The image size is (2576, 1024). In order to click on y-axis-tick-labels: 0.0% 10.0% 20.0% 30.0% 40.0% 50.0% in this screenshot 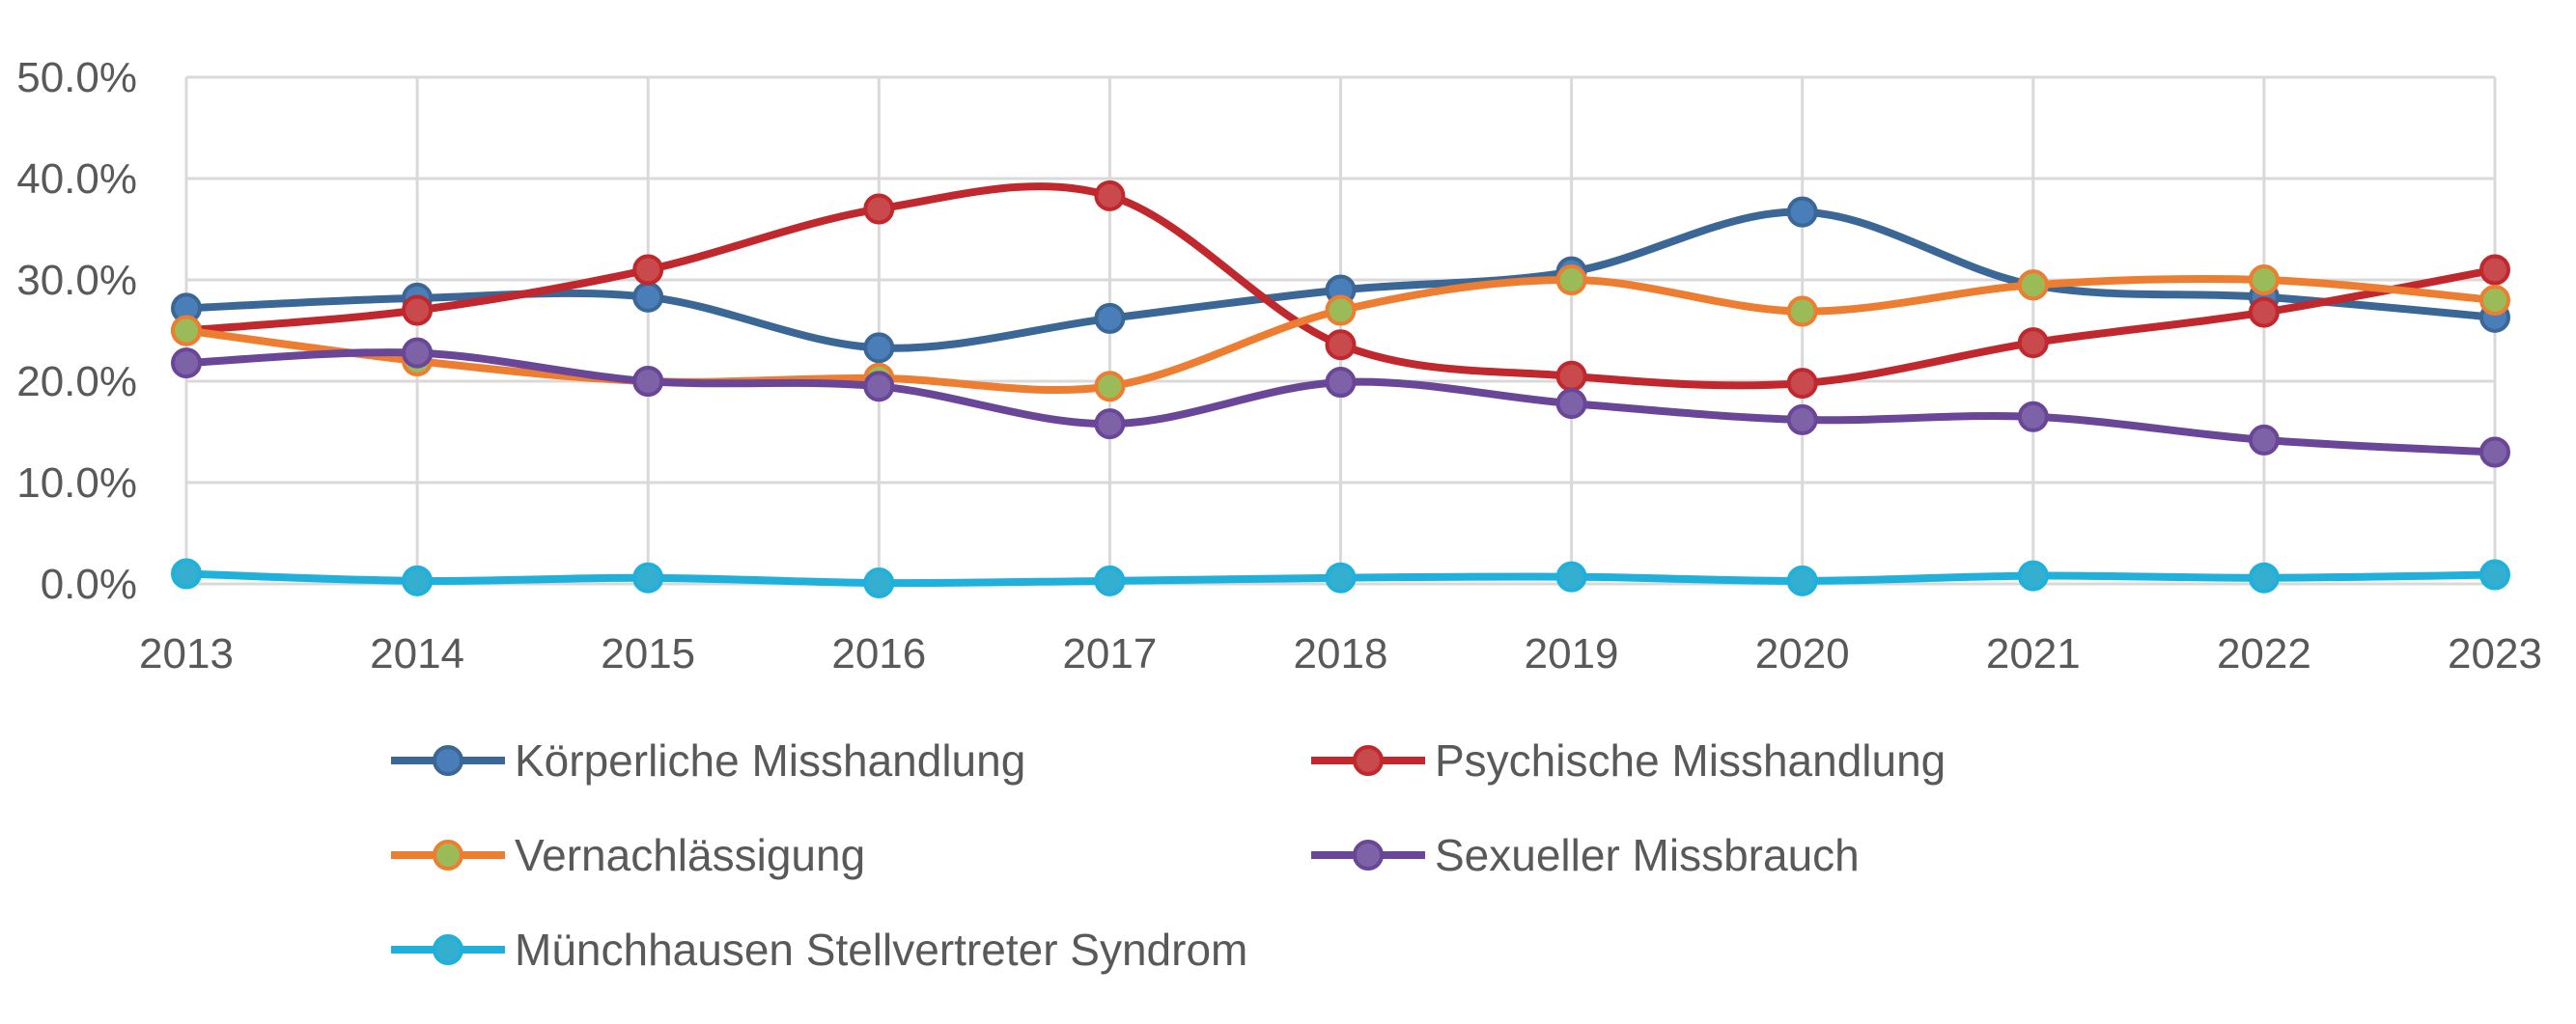, I will do `click(77, 331)`.